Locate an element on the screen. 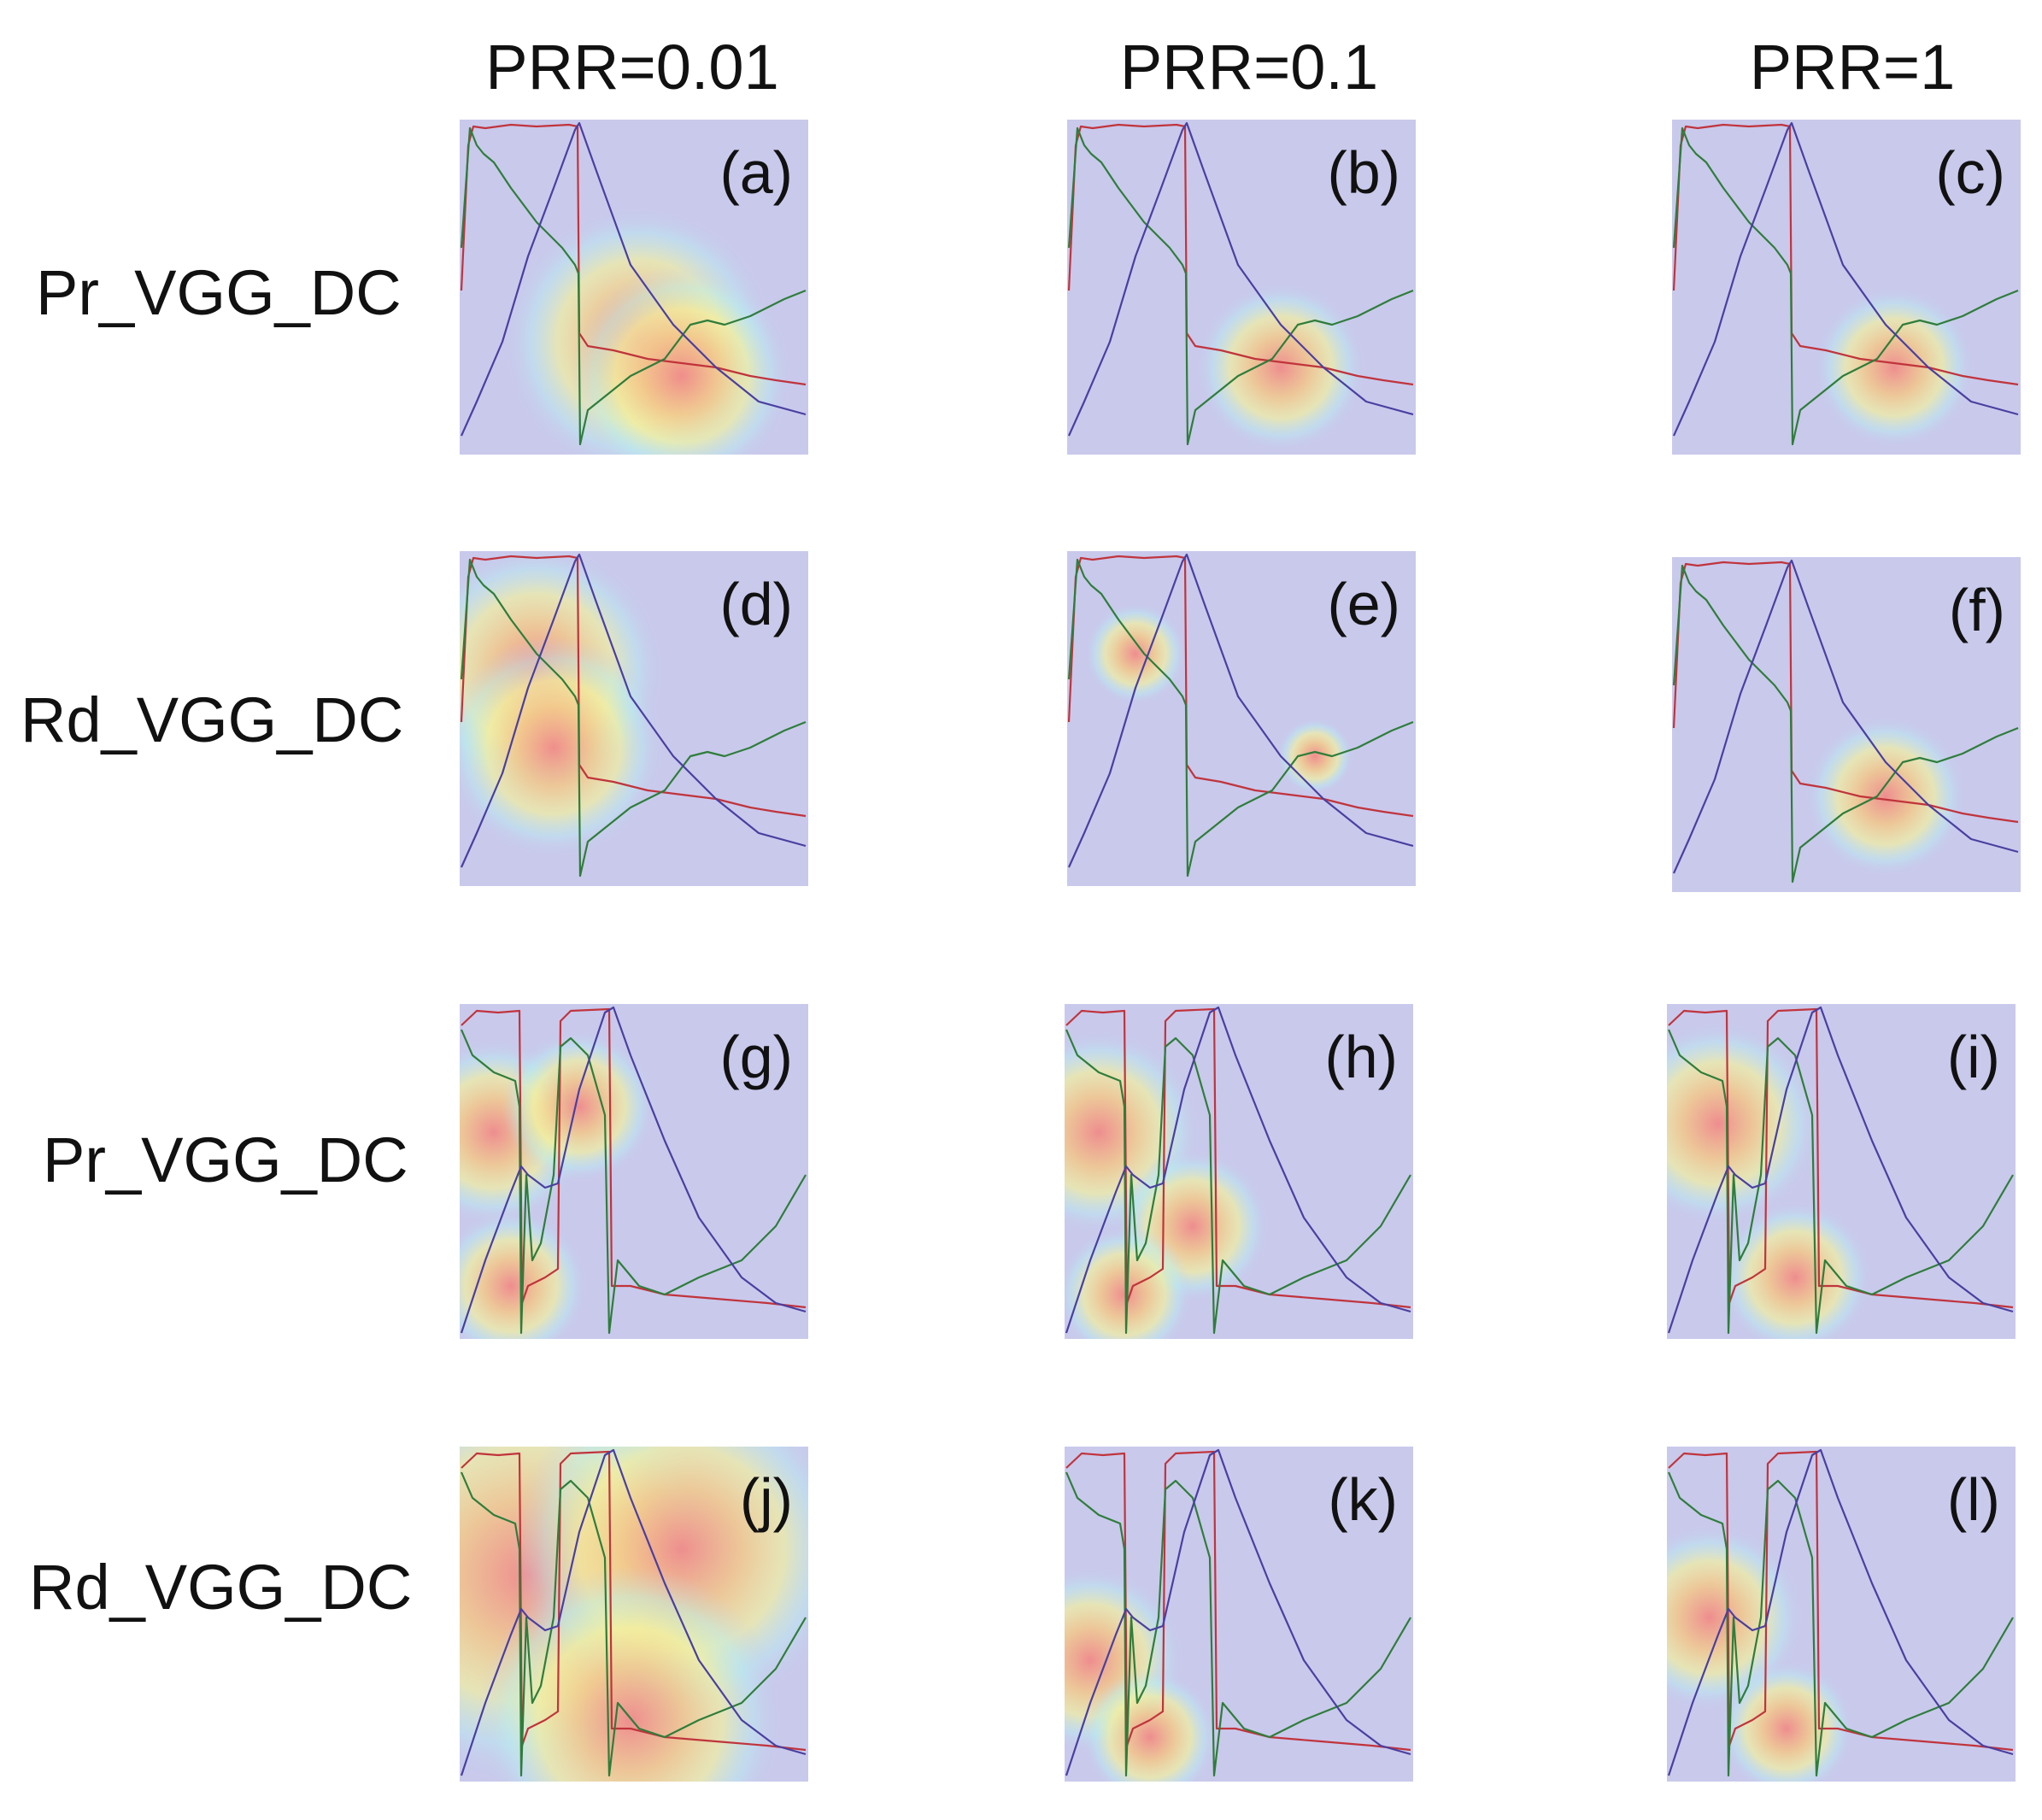  heatmap-panel-b: (b) is located at coordinates (1242, 288).